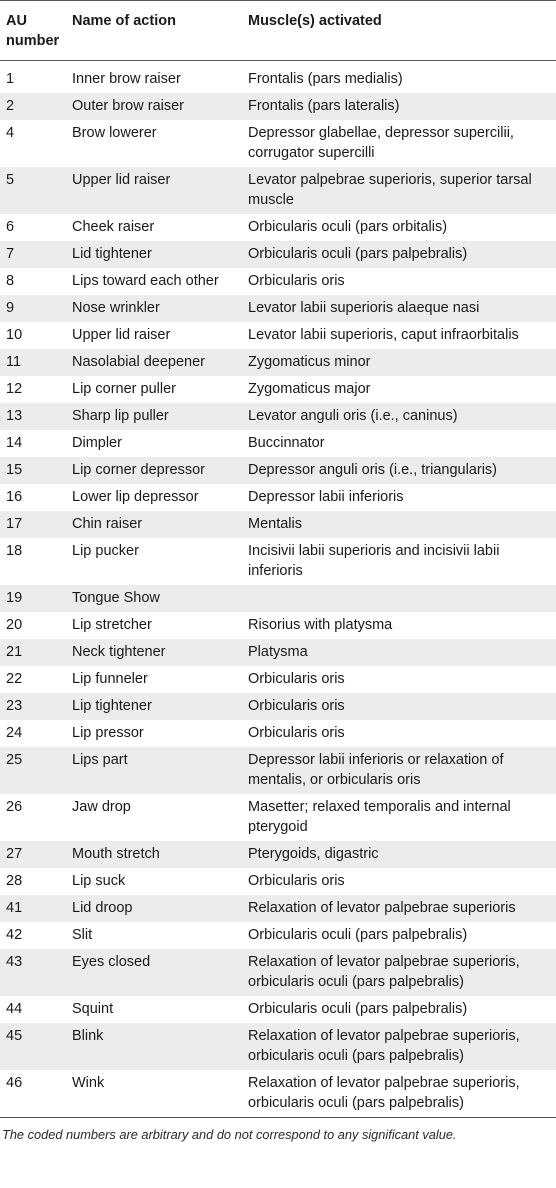 This screenshot has width=556, height=1188. What do you see at coordinates (99, 881) in the screenshot?
I see `action-name-cell: Lip suck` at bounding box center [99, 881].